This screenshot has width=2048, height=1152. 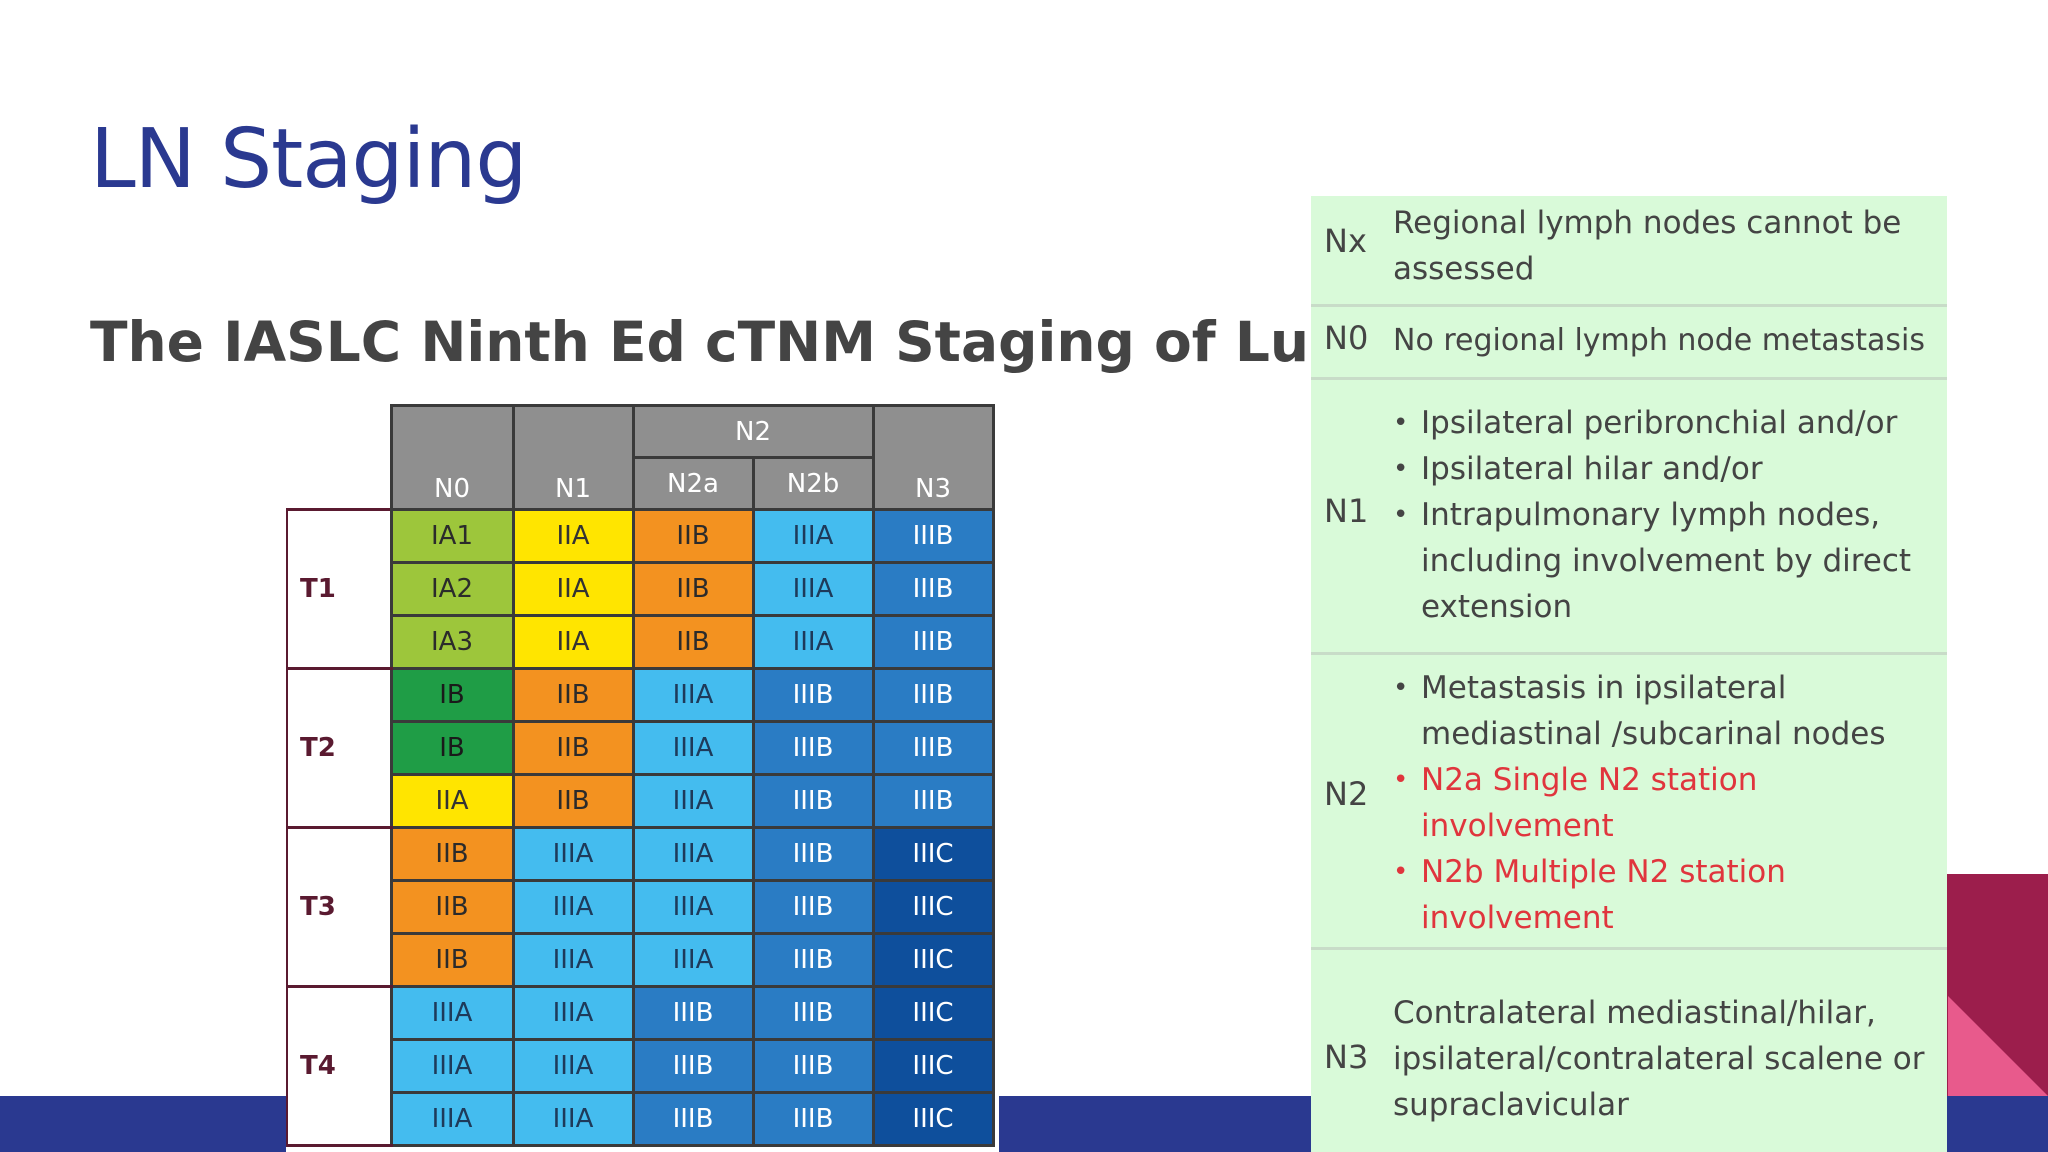 I want to click on table-row: IIA IIB IIIA IIIB IIIB, so click(x=641, y=801).